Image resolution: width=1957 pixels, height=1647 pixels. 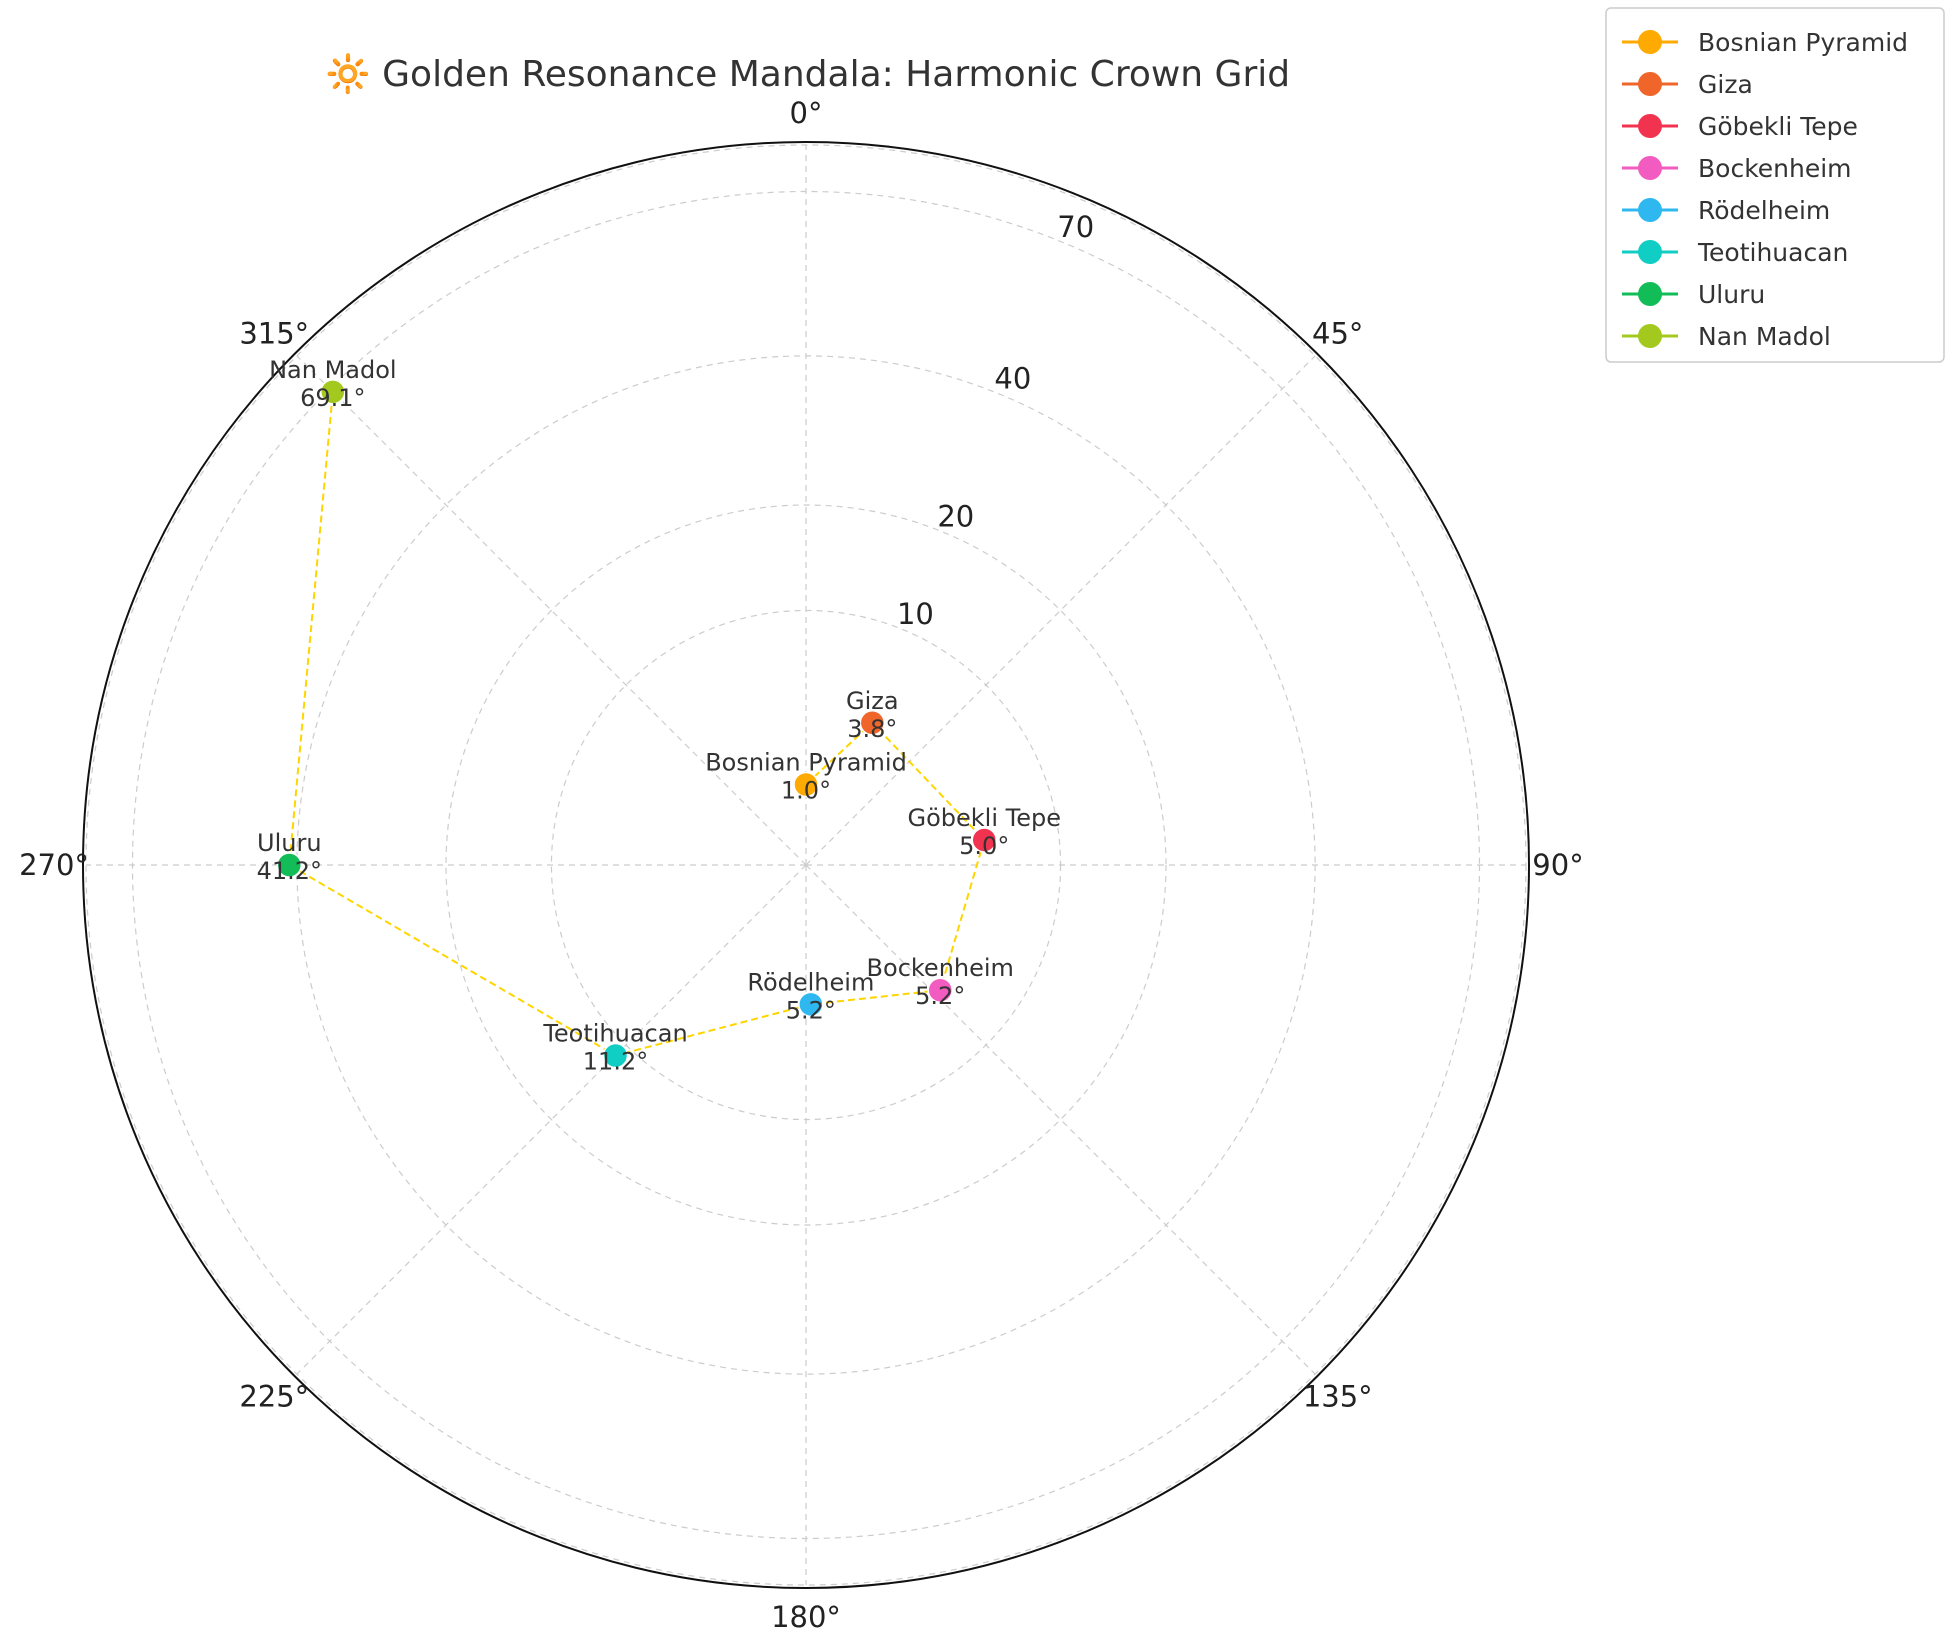 What do you see at coordinates (1803, 42) in the screenshot?
I see `legend-entry: Bosnian Pyramid` at bounding box center [1803, 42].